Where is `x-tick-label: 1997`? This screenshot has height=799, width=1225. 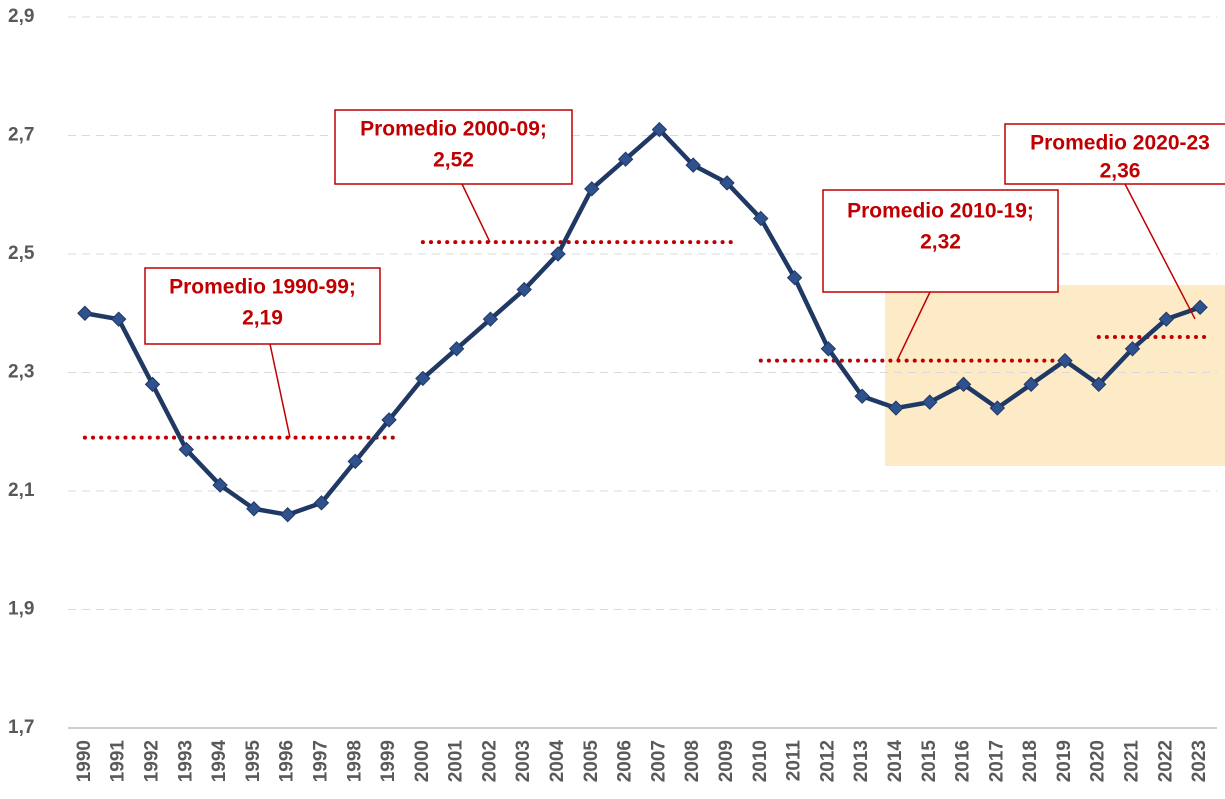 x-tick-label: 1997 is located at coordinates (320, 761).